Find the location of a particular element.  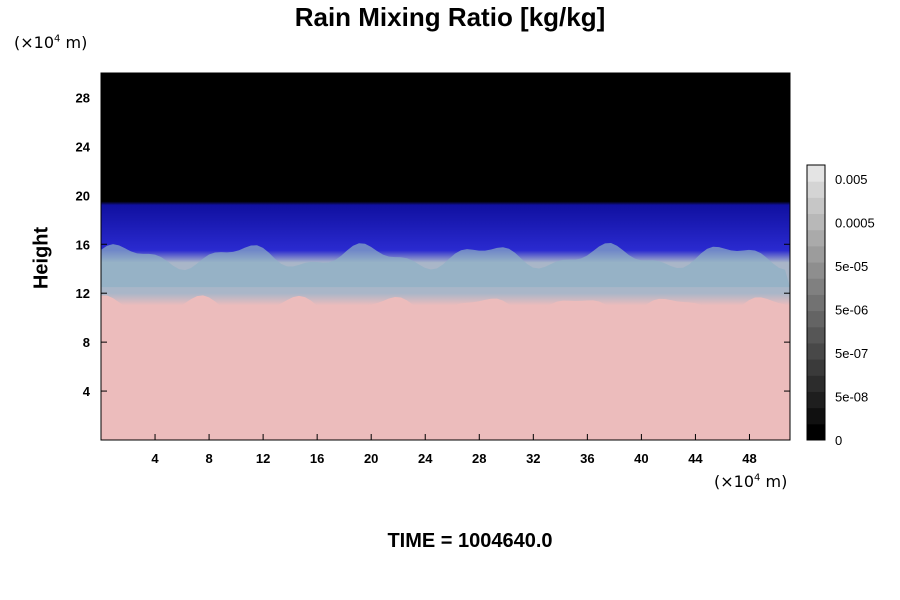

x-tick-label: 28 is located at coordinates (479, 458).